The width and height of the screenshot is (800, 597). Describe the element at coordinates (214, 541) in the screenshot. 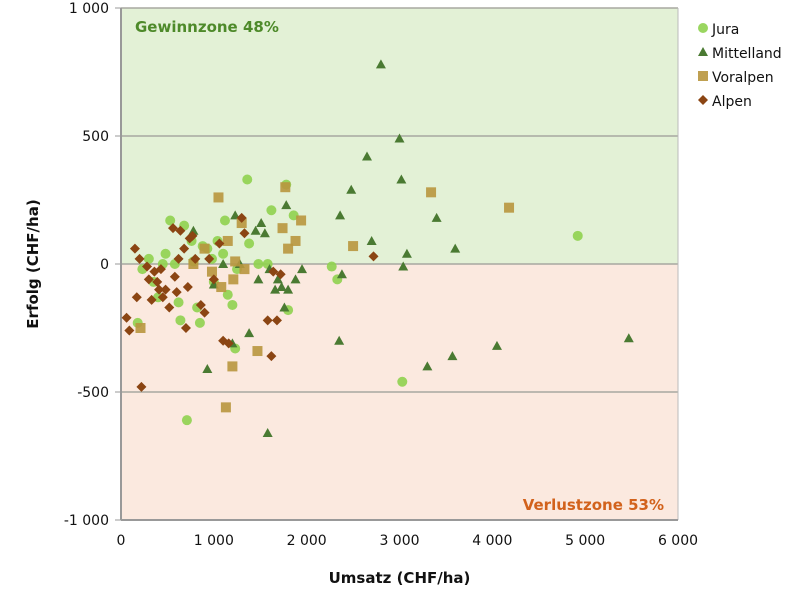

I see `x-tick-label: 1 000` at that location.